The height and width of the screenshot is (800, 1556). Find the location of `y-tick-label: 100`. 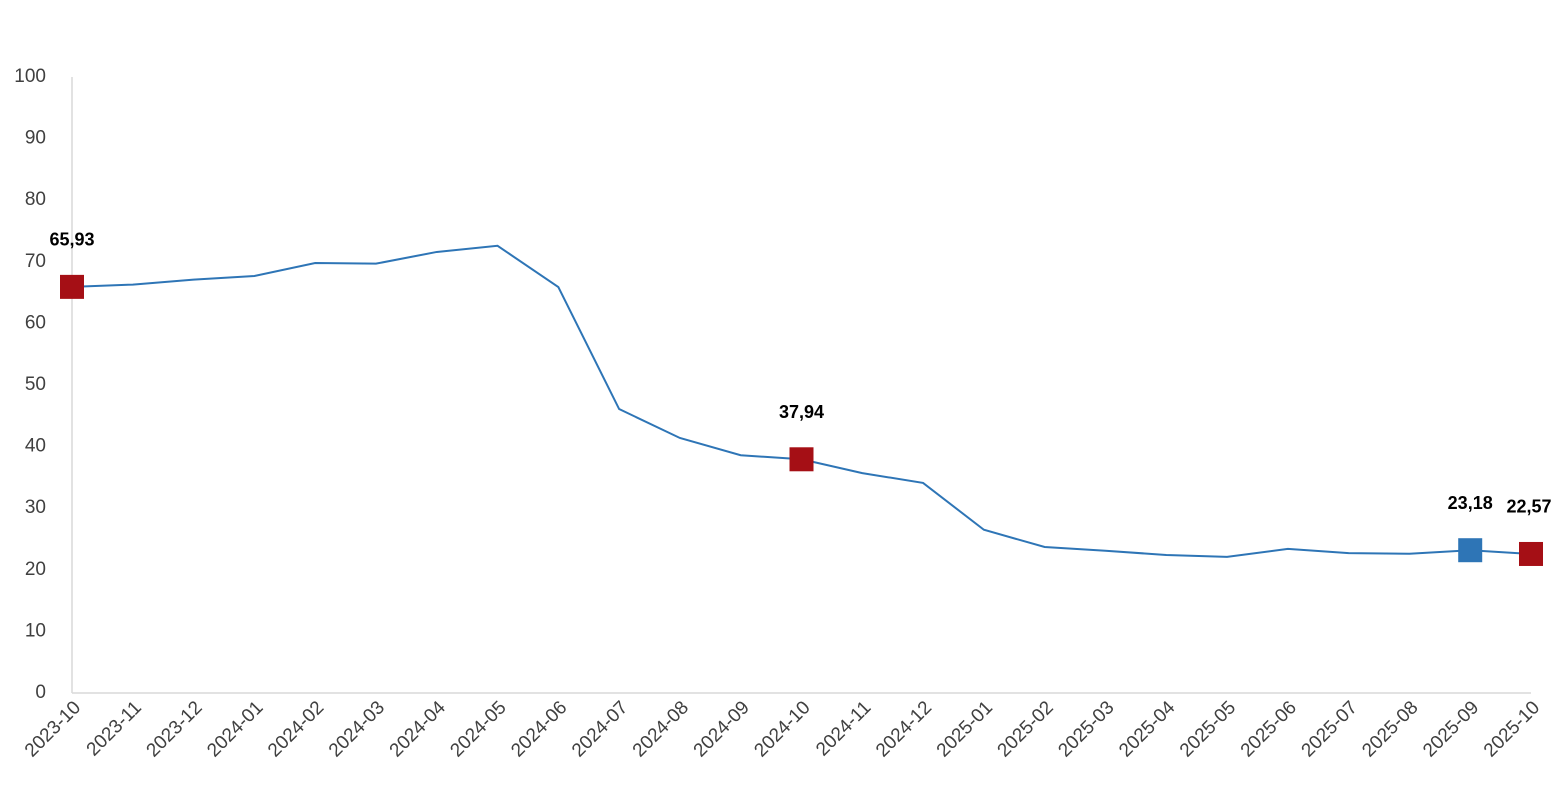

y-tick-label: 100 is located at coordinates (30, 76).